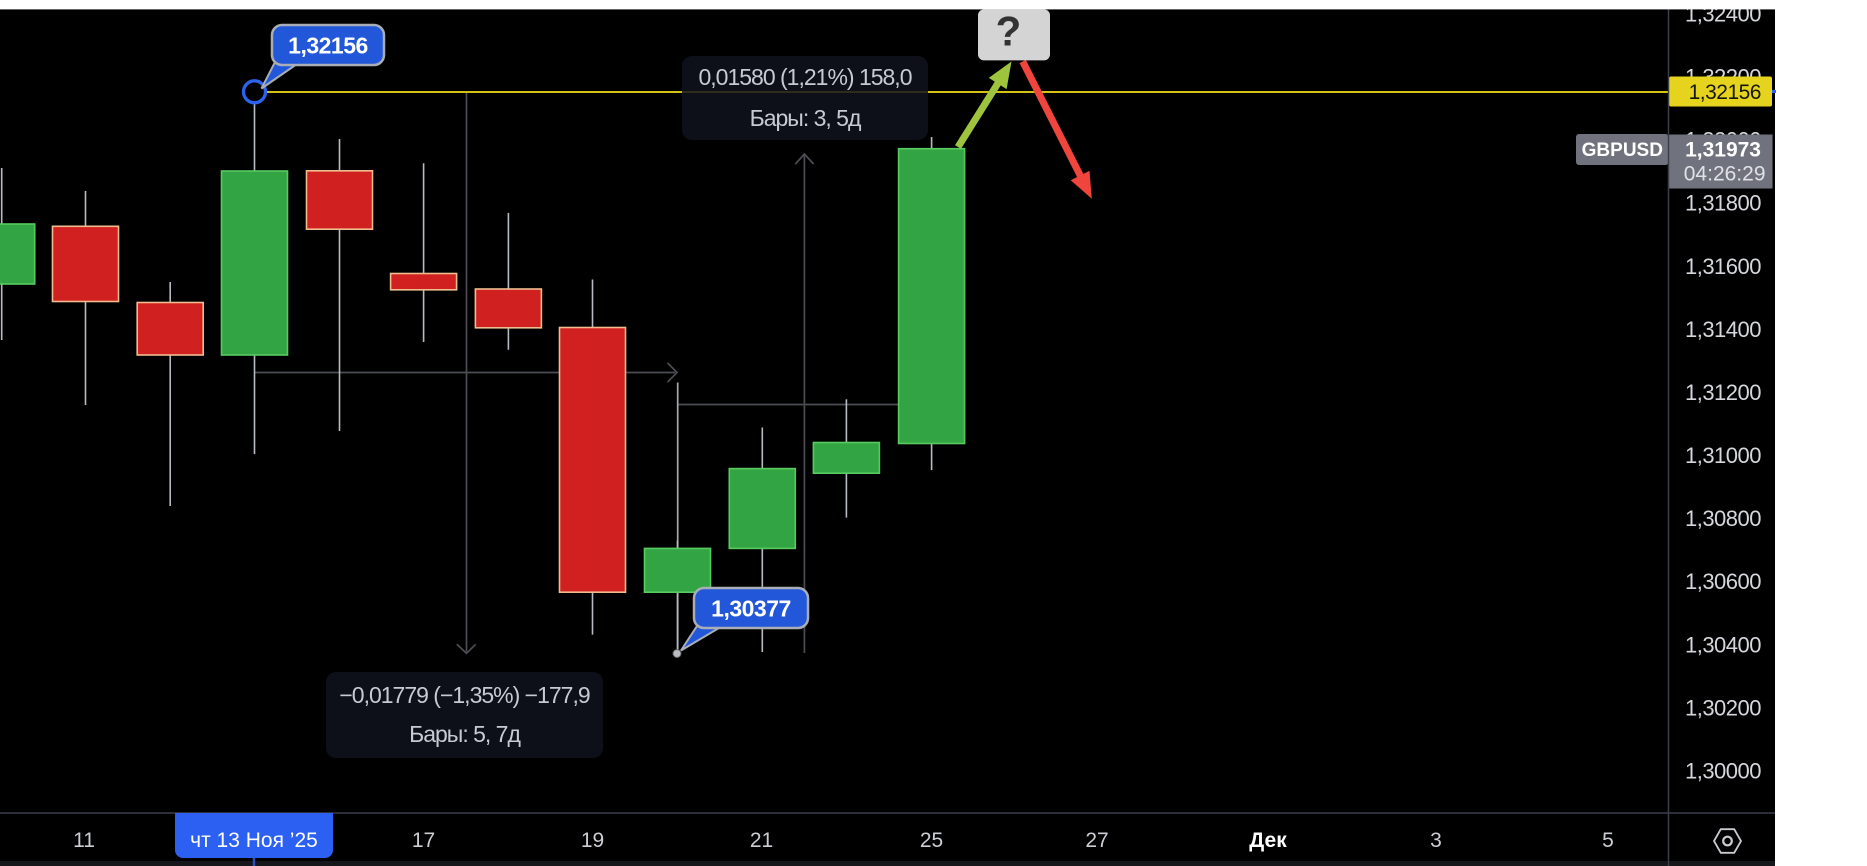  Describe the element at coordinates (1723, 203) in the screenshot. I see `svg-text: 1,31800` at that location.